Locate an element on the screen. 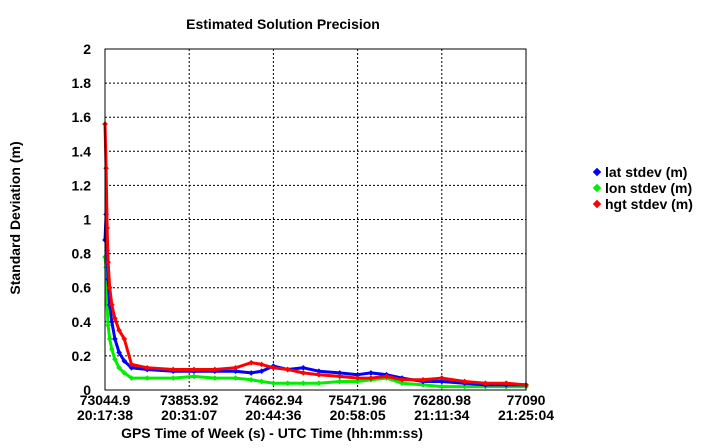 Image resolution: width=728 pixels, height=448 pixels. y-tick-label: 0.4 is located at coordinates (82, 322).